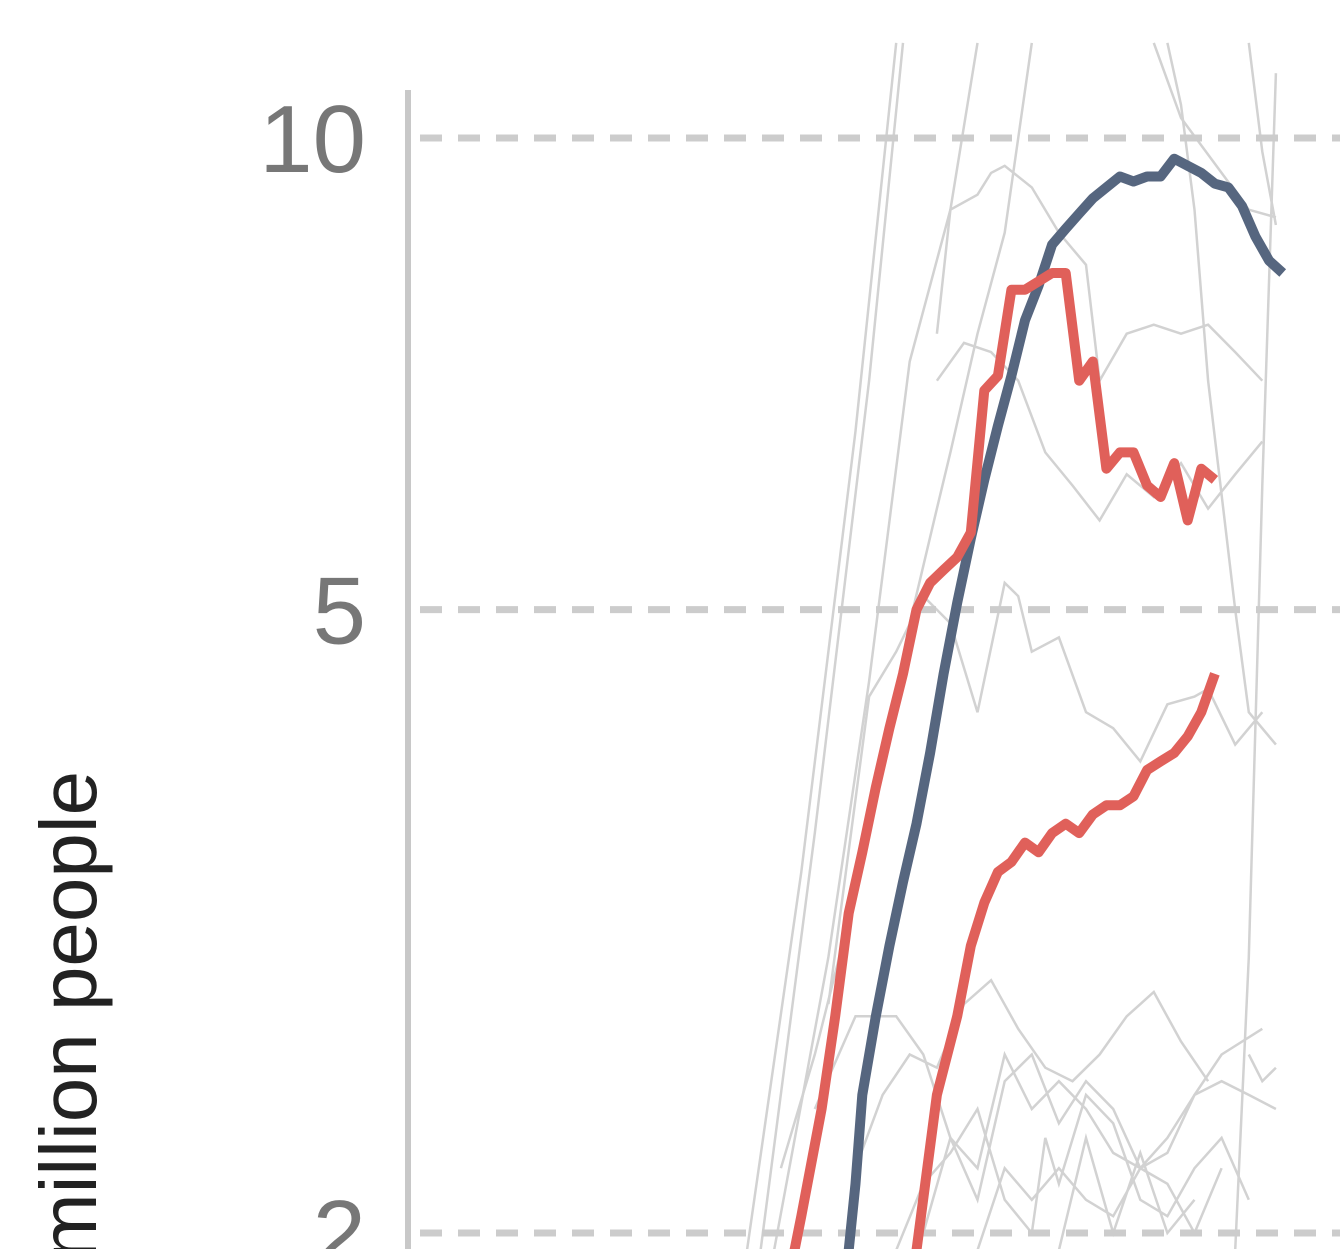 This screenshot has width=1340, height=1249. What do you see at coordinates (339, 611) in the screenshot?
I see `y-tick-label-5: 5` at bounding box center [339, 611].